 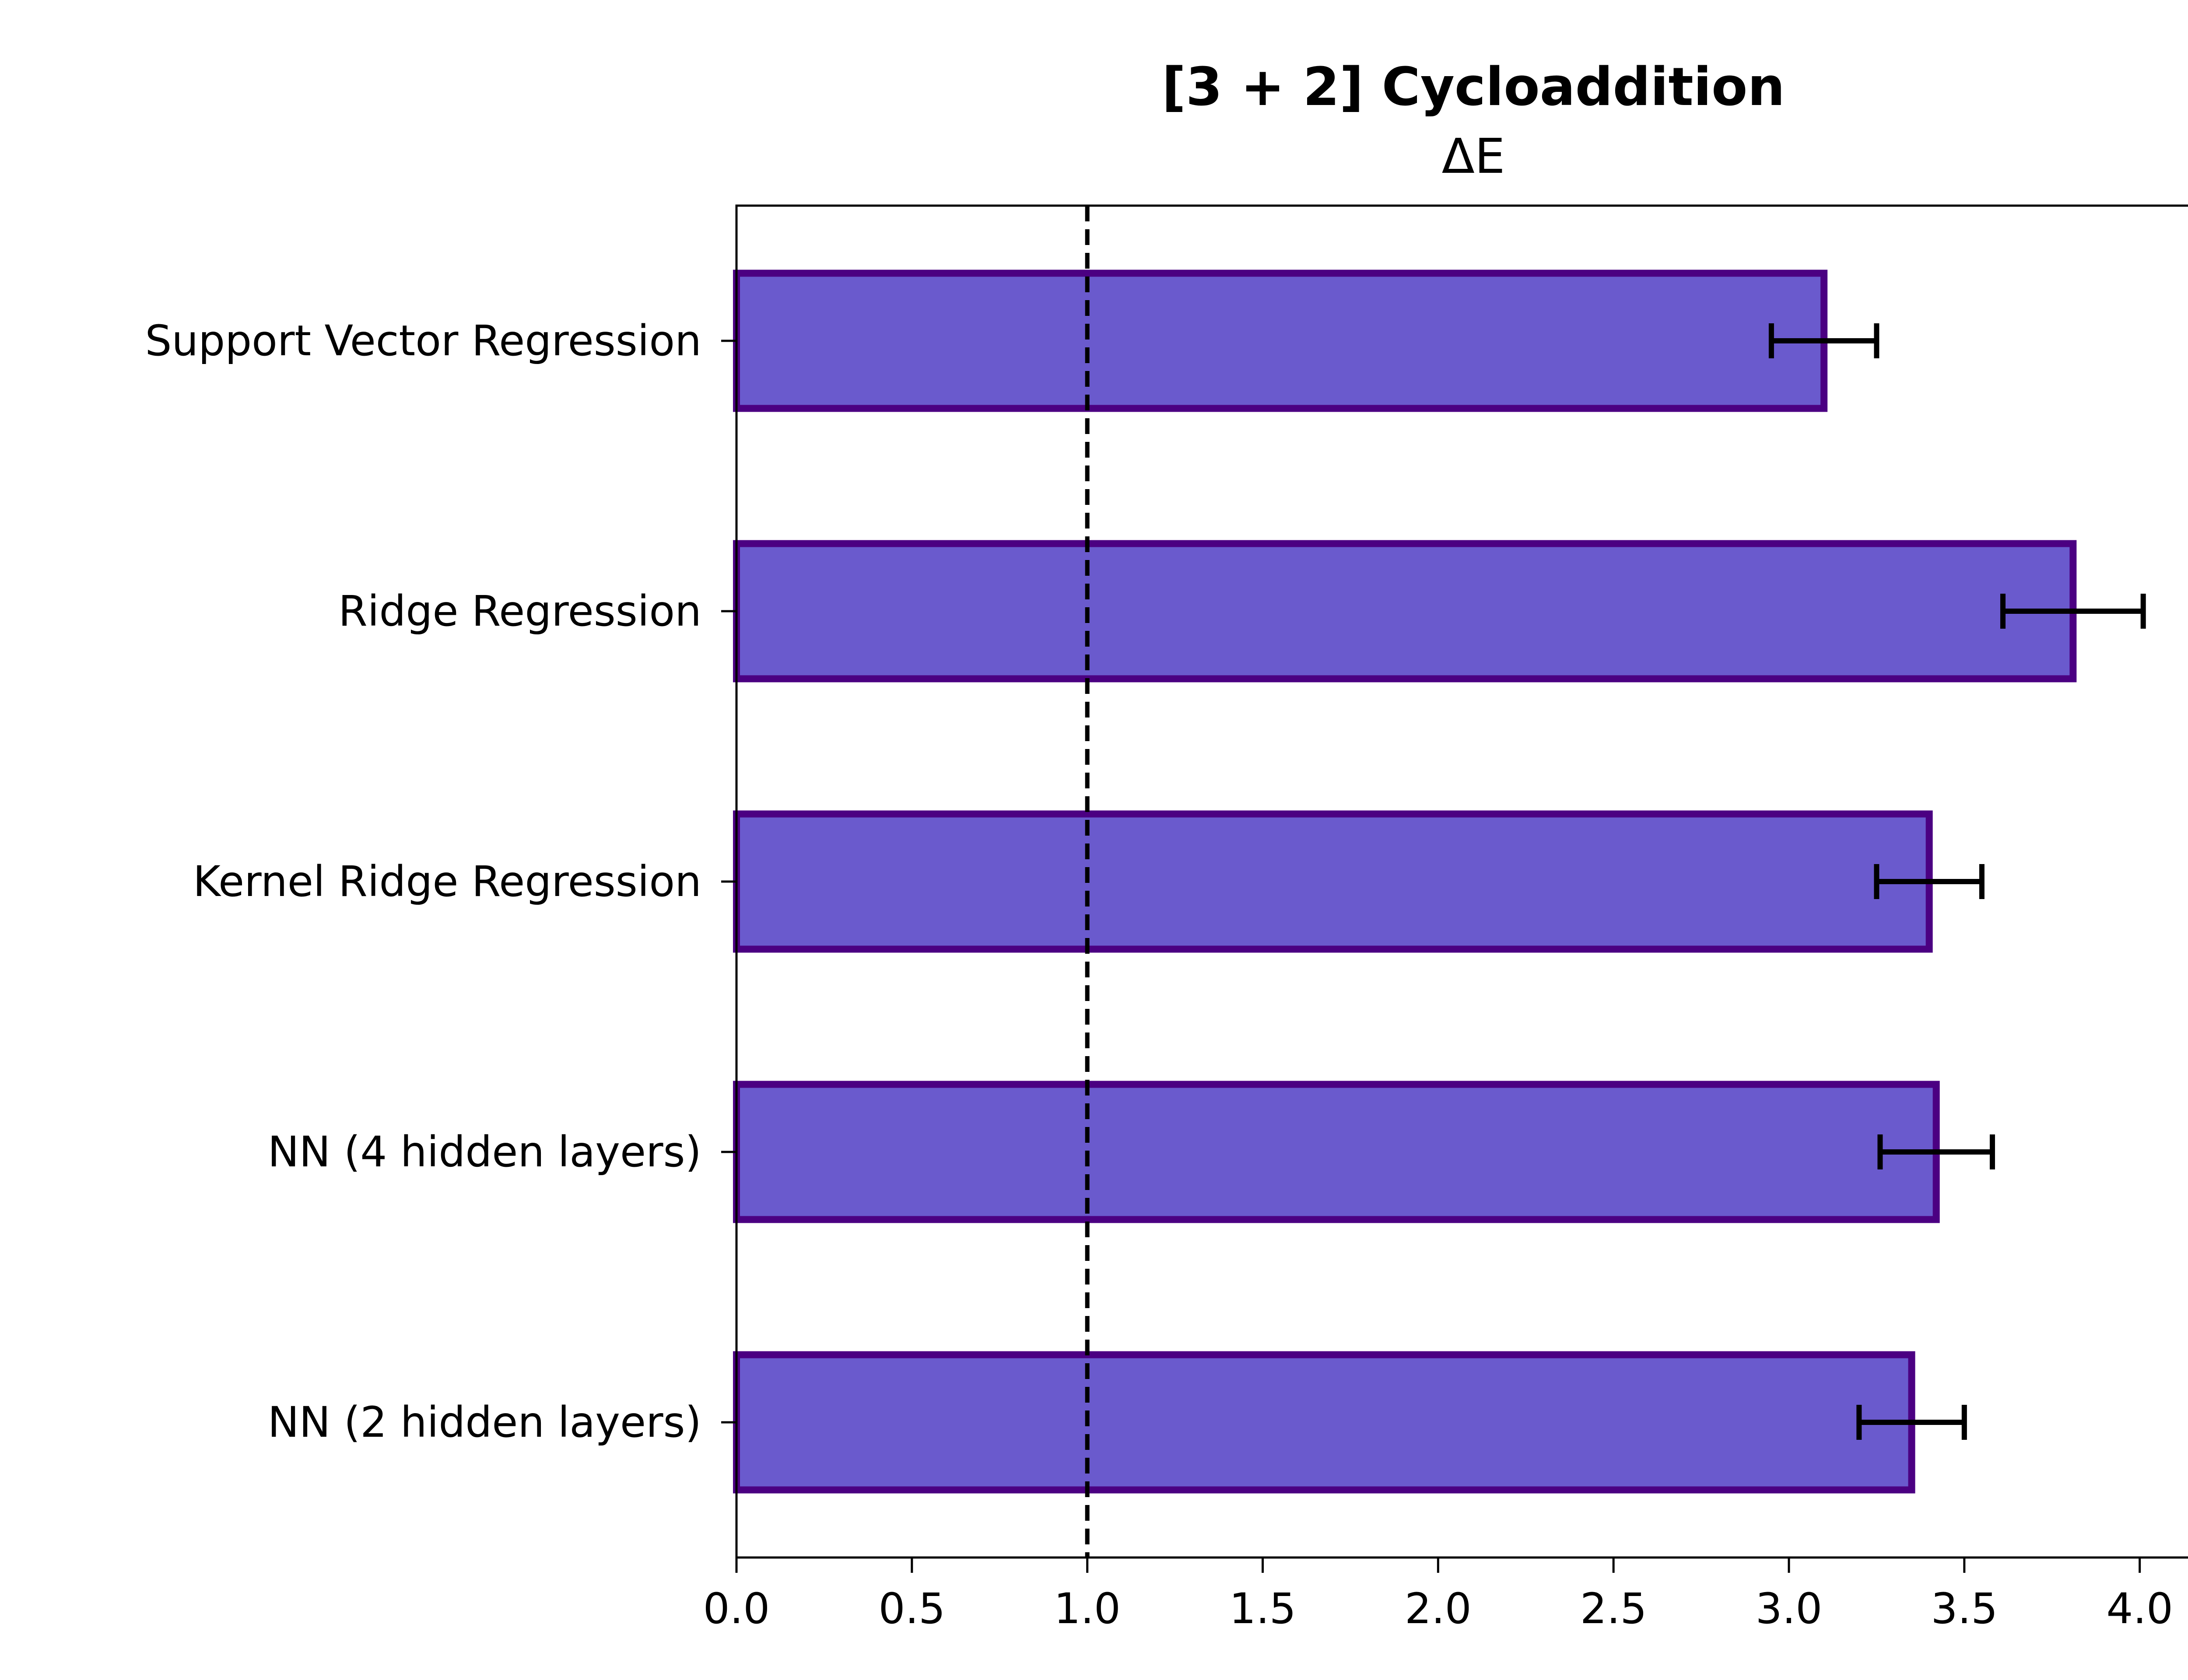 What do you see at coordinates (1473, 156) in the screenshot?
I see `chart-subtitle: ΔE` at bounding box center [1473, 156].